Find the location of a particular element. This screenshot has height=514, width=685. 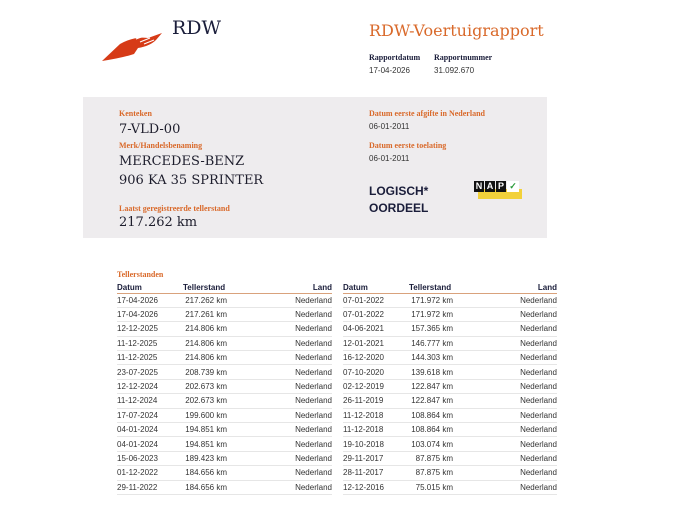

datum-cell: 12-12-2024 is located at coordinates (150, 387).